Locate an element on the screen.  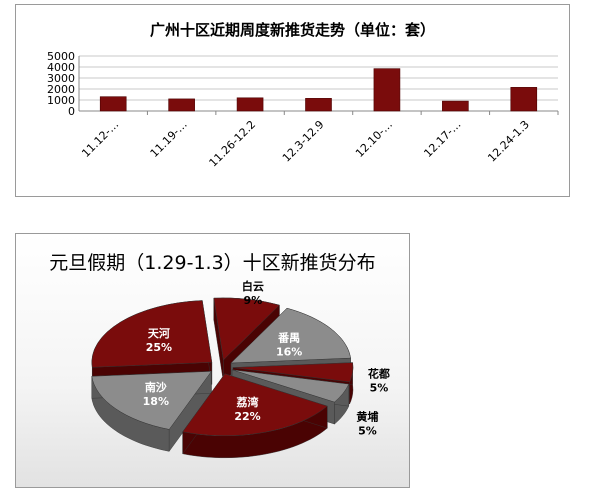
y-tick-label: 5000 is located at coordinates (61, 56).